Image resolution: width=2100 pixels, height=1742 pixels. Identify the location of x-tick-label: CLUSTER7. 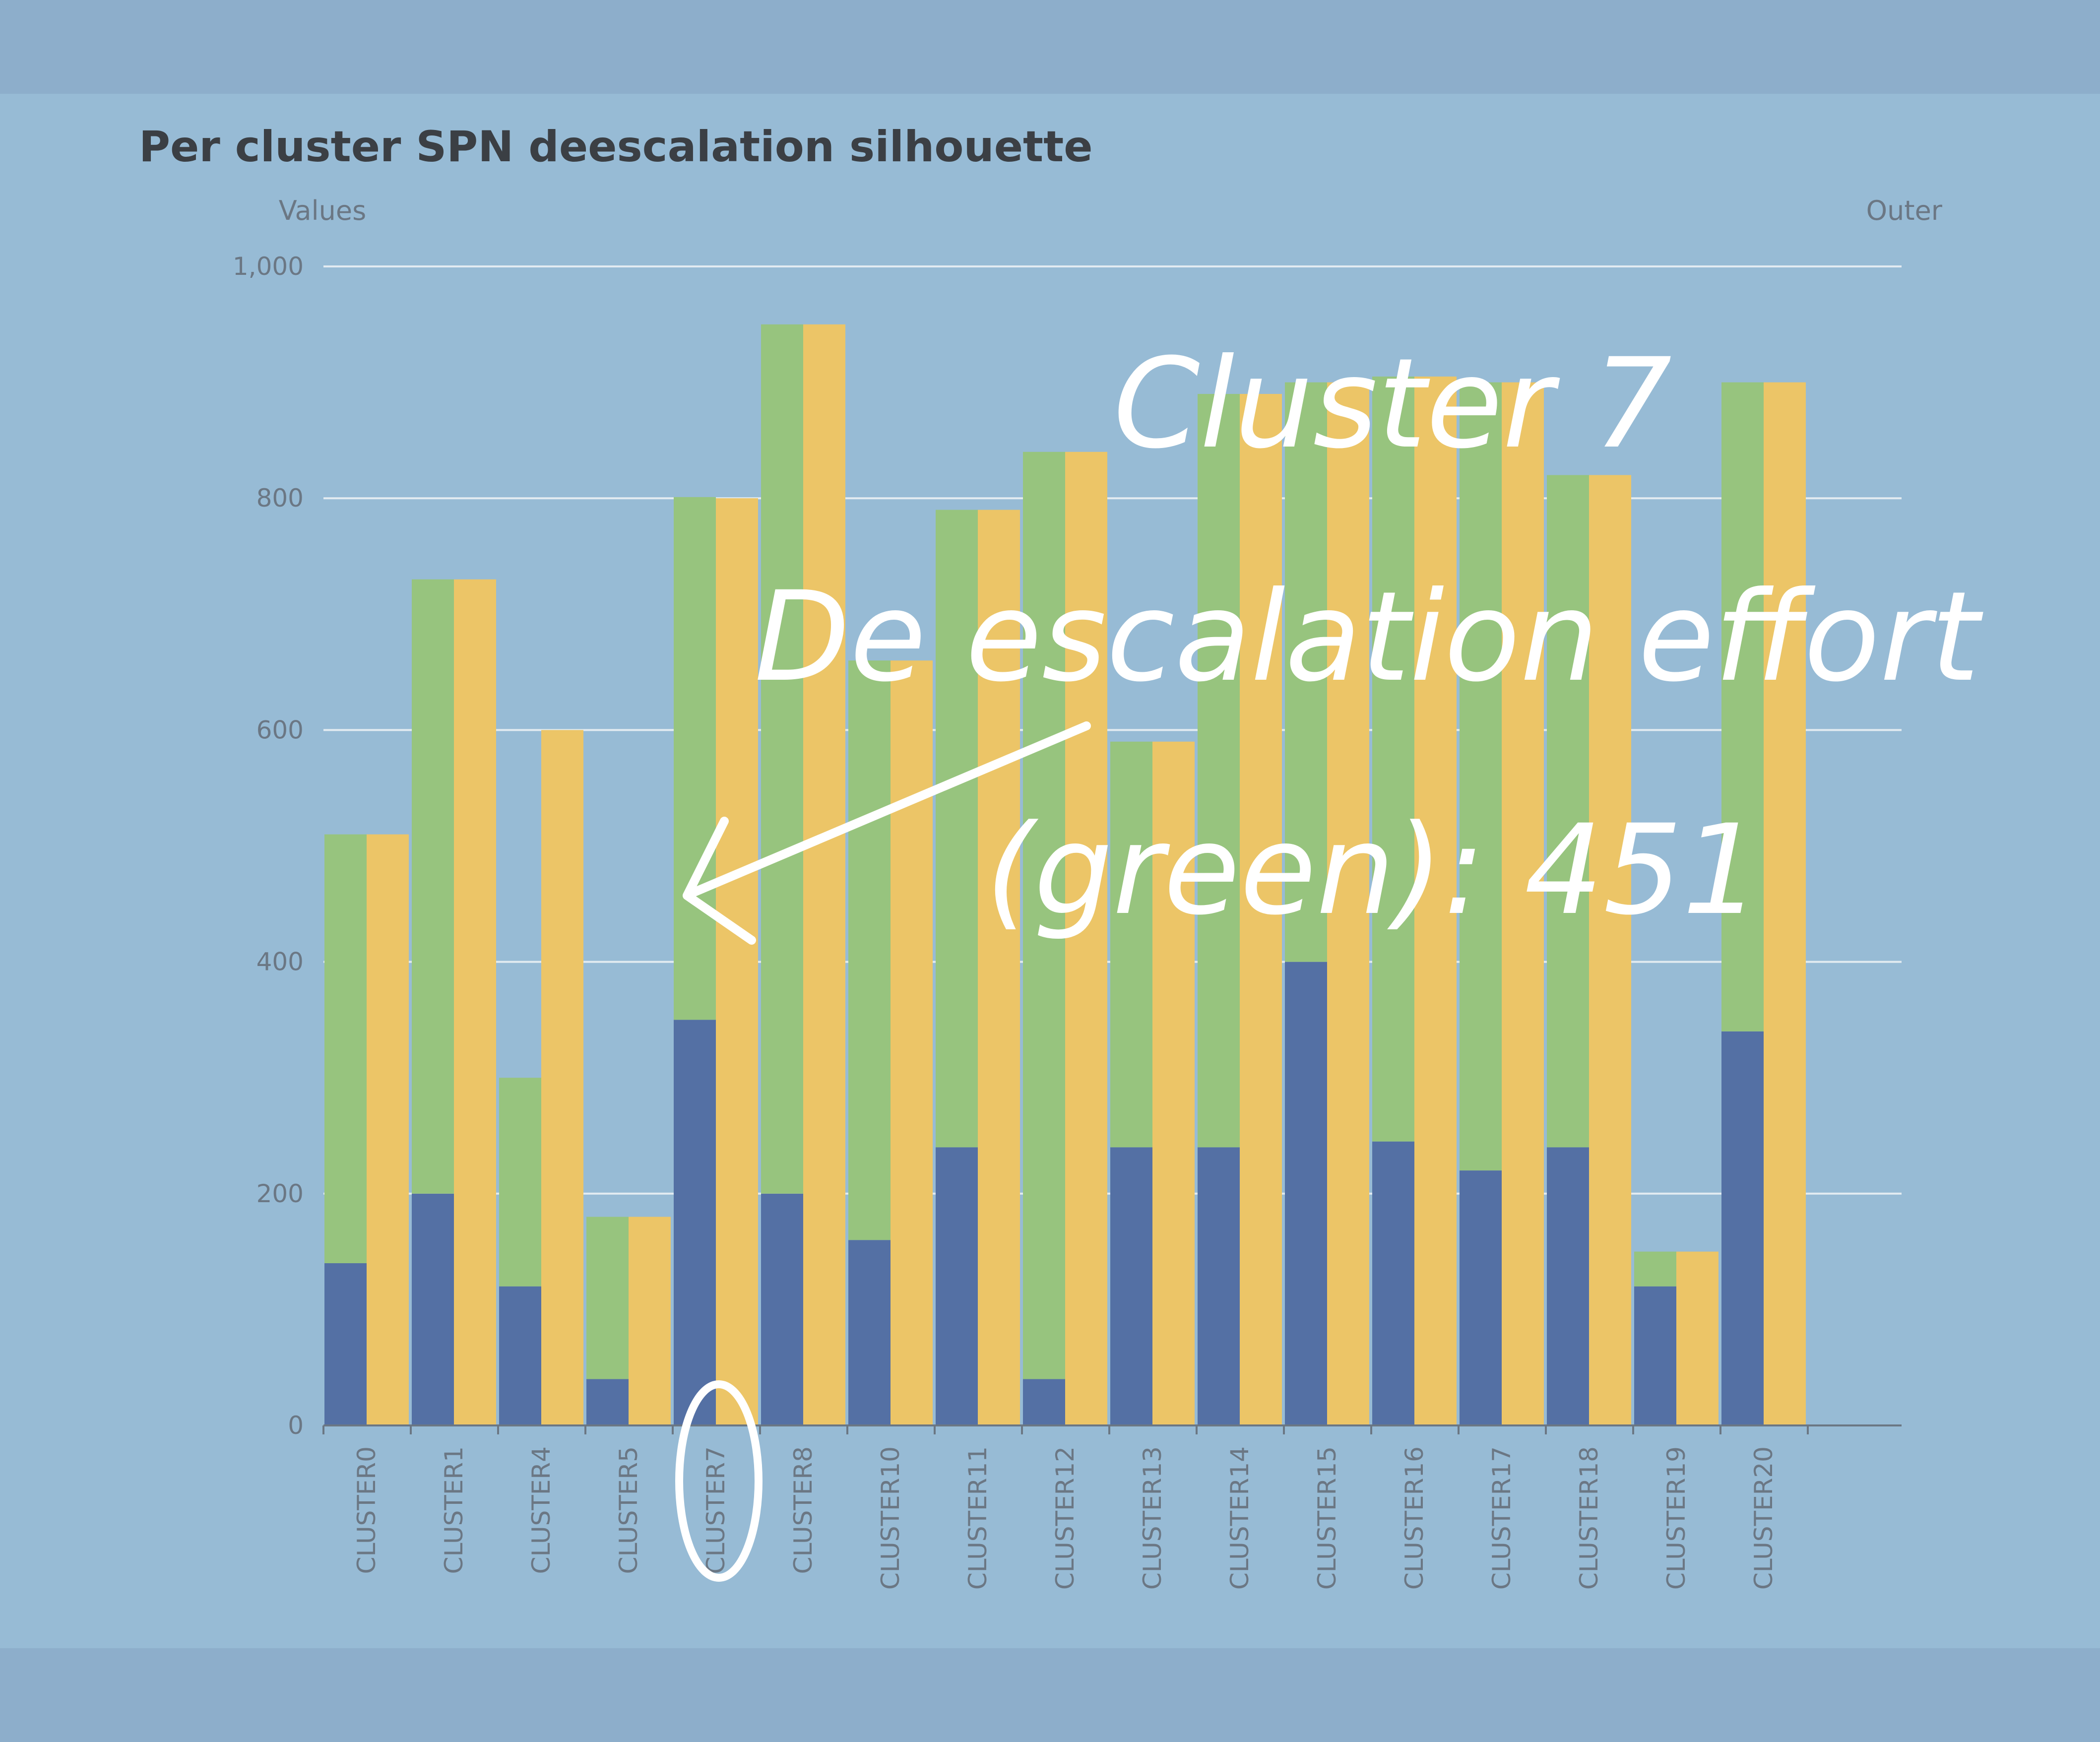
(715, 1510).